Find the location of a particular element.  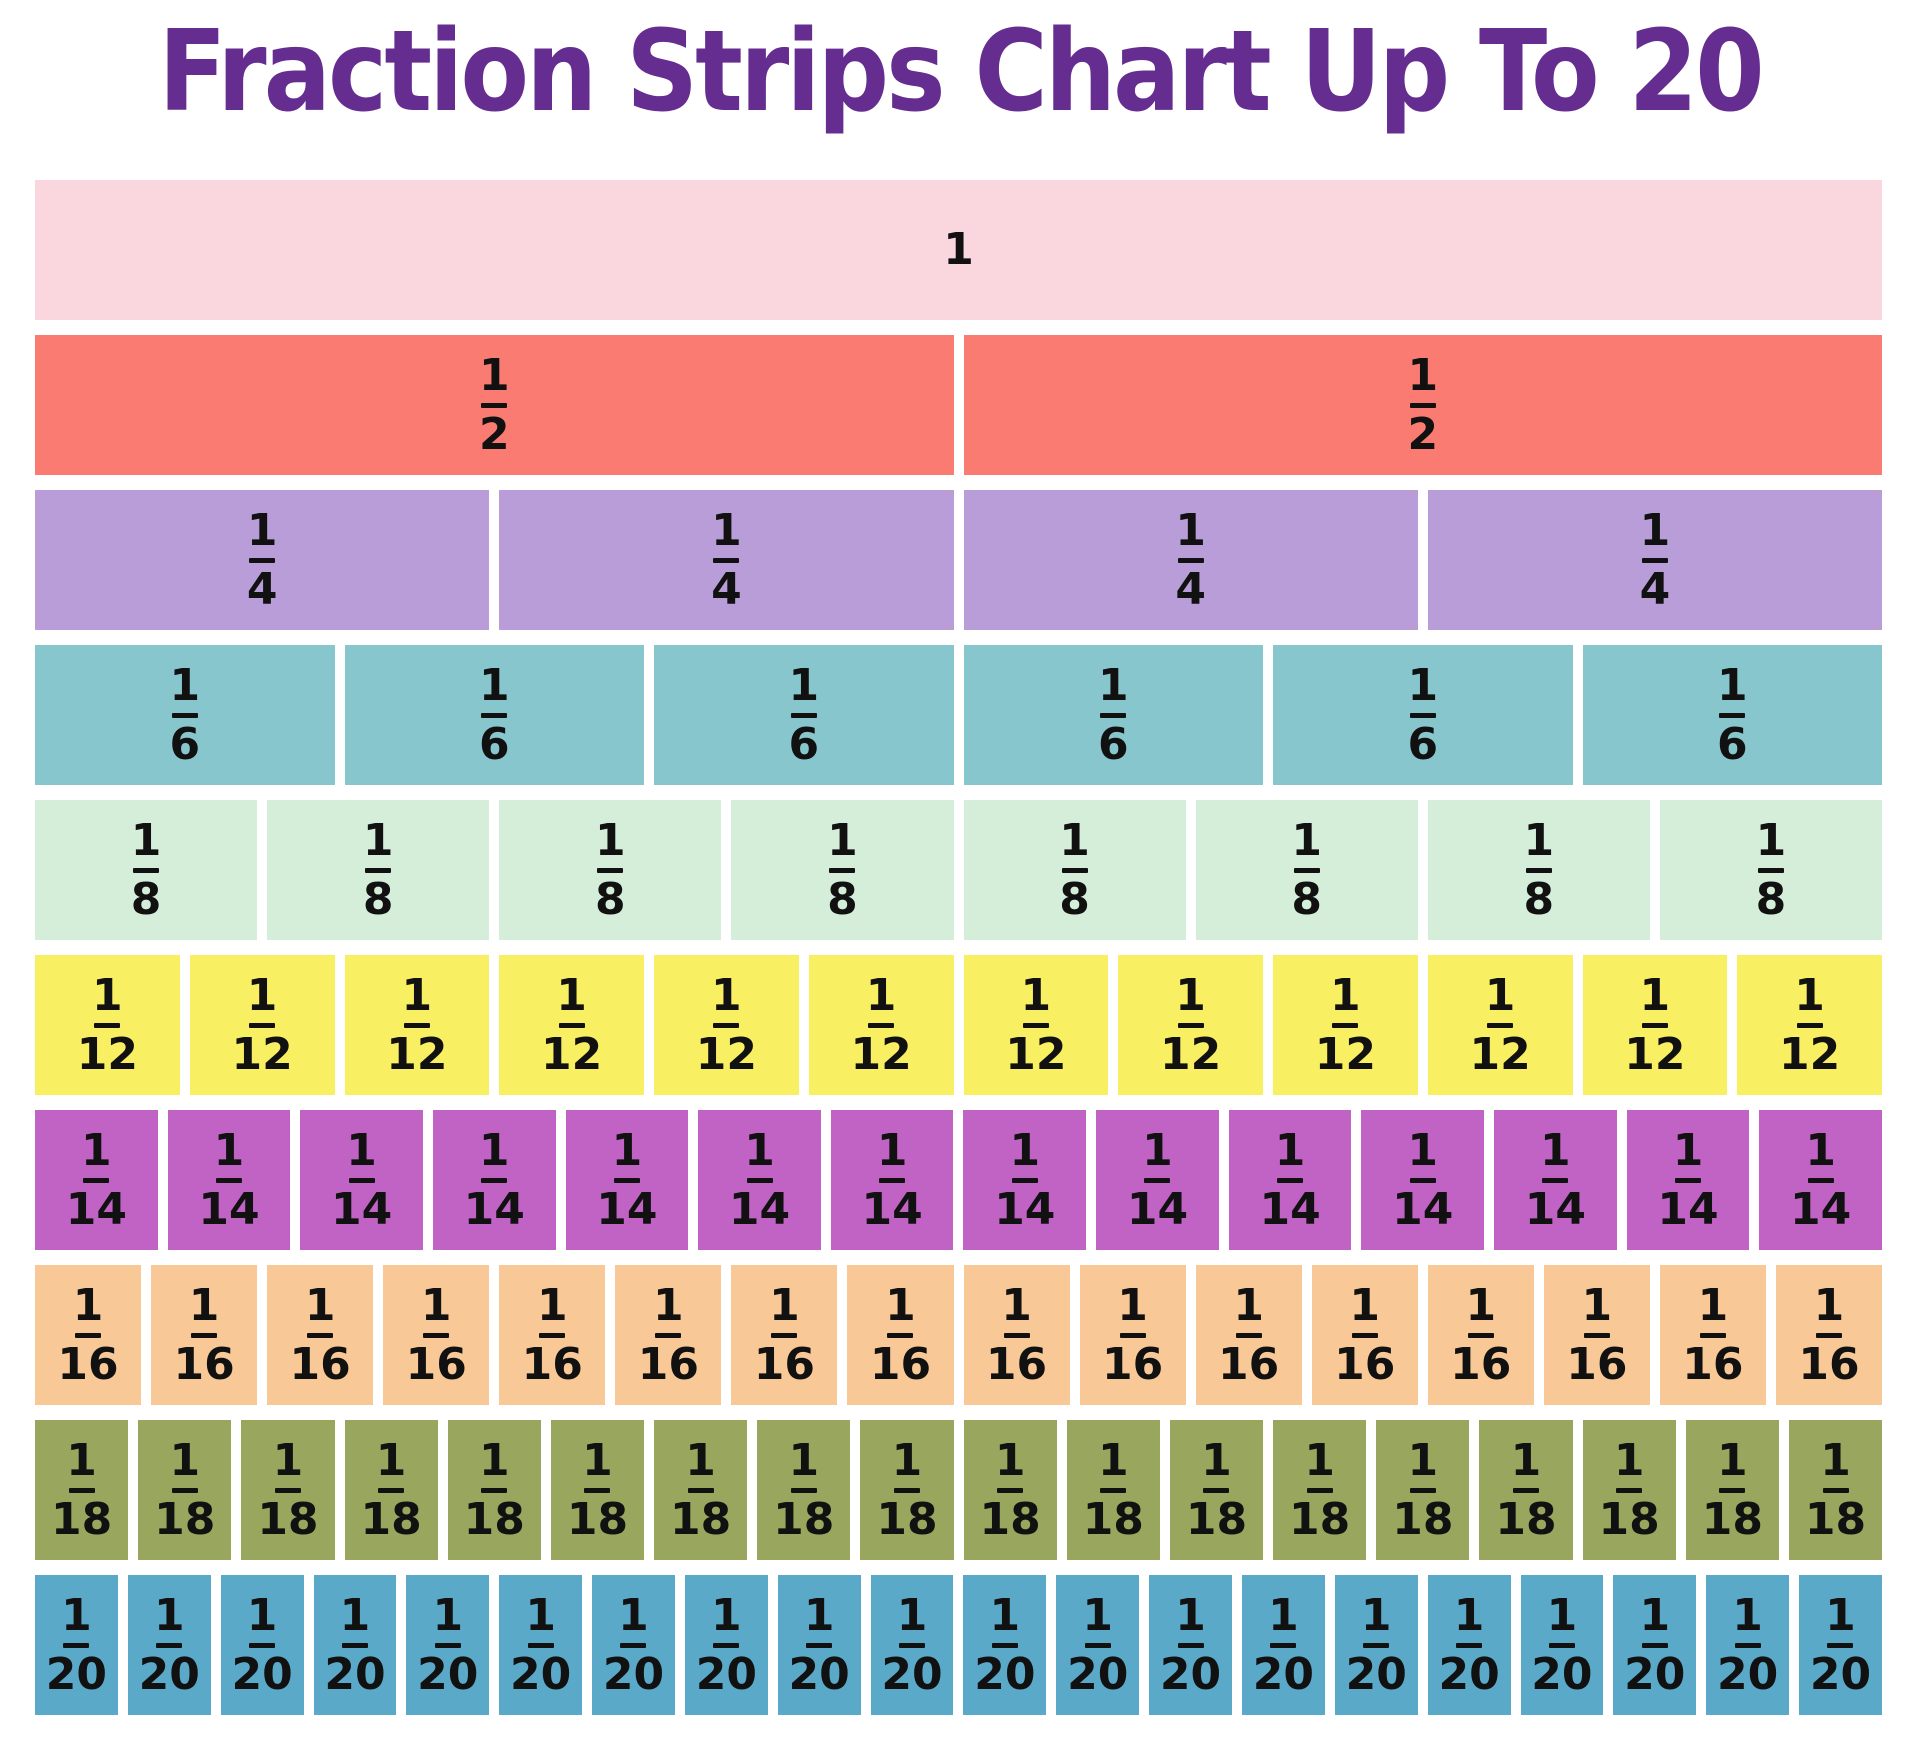

fraction-label: 1 14 is located at coordinates (1422, 1180).